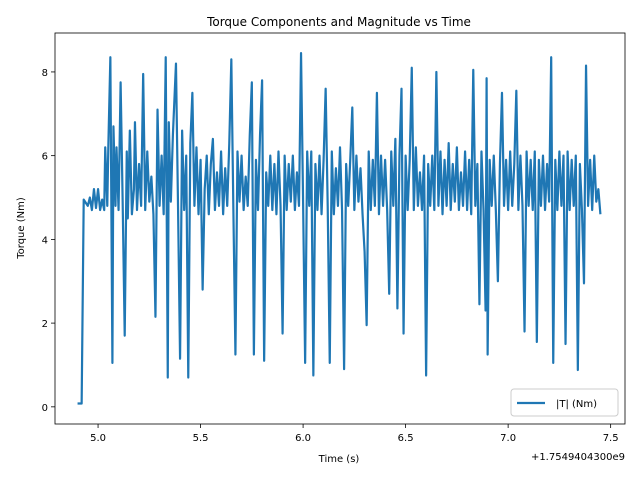 The image size is (640, 480). What do you see at coordinates (21, 228) in the screenshot?
I see `y-axis-label: Torque (Nm)` at bounding box center [21, 228].